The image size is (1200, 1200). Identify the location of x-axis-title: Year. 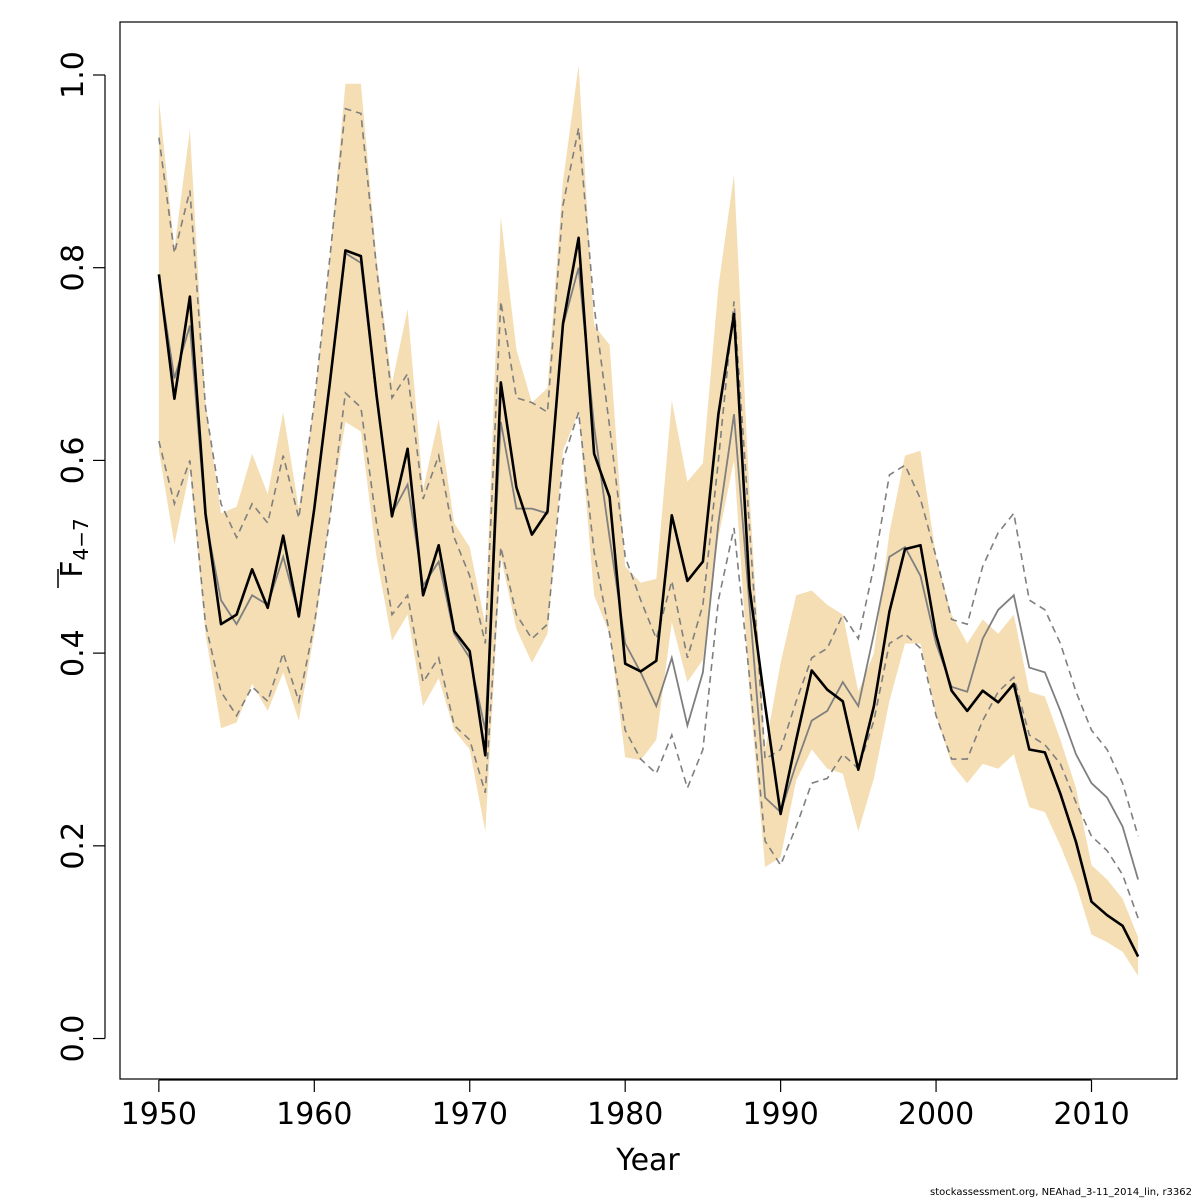
(647, 1160).